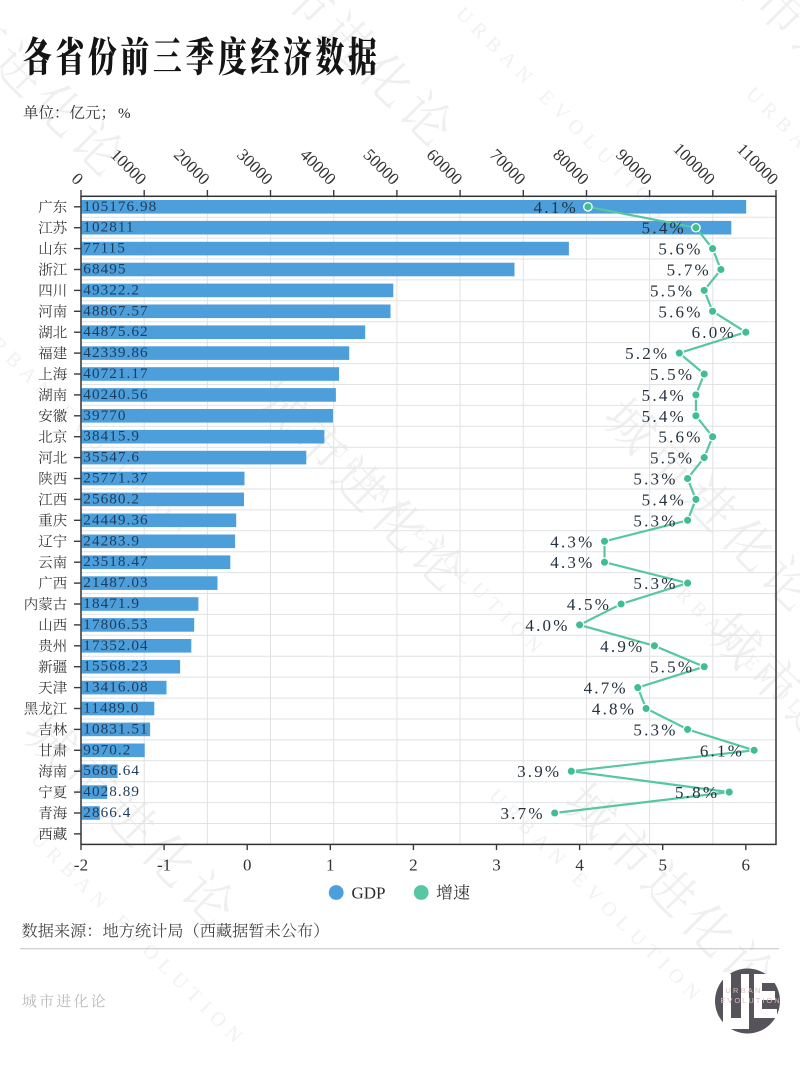 This screenshot has height=1067, width=800. Describe the element at coordinates (115, 645) in the screenshot. I see `svg-text: 17352.04` at that location.